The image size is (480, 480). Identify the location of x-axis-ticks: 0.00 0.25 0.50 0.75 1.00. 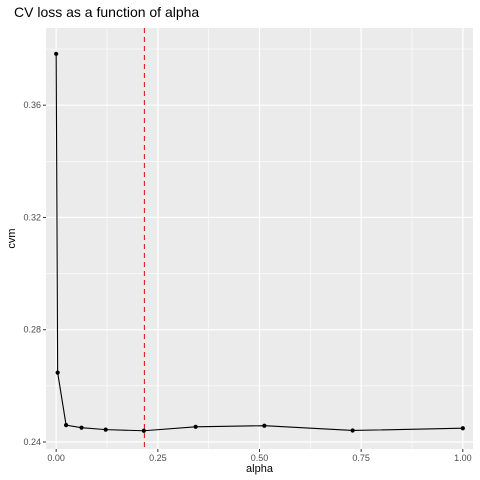
(259, 456).